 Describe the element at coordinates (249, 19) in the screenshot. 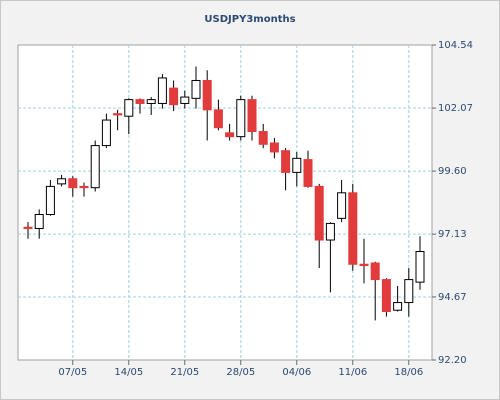

I see `chart-title: USDJPY3months` at that location.